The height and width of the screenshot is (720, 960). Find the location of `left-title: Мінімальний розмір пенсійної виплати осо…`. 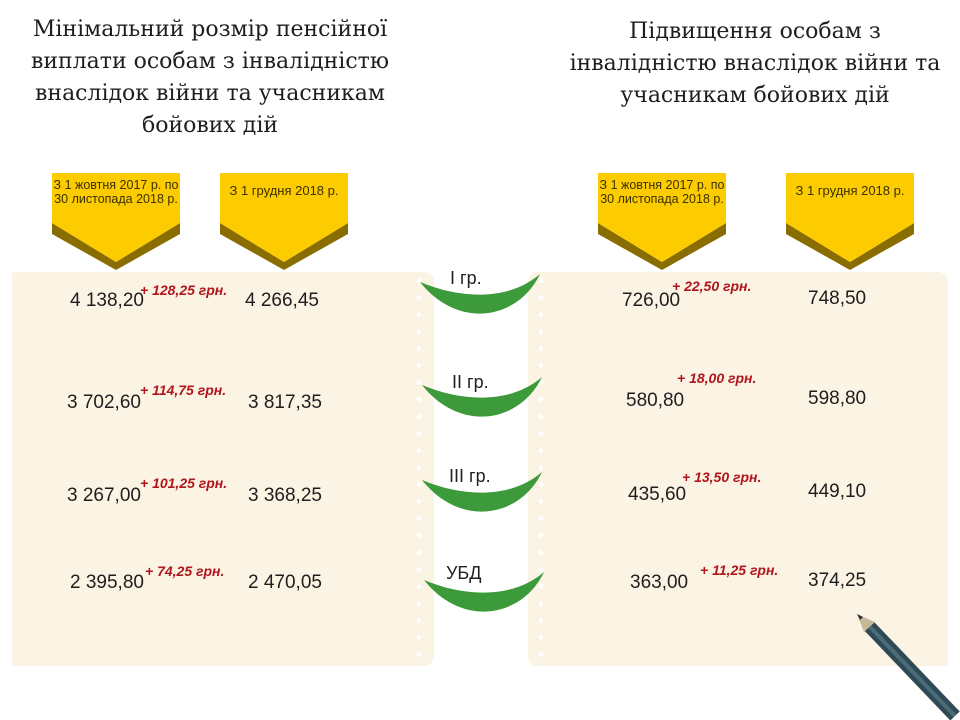

left-title: Мінімальний розмір пенсійної виплати осо… is located at coordinates (209, 77).